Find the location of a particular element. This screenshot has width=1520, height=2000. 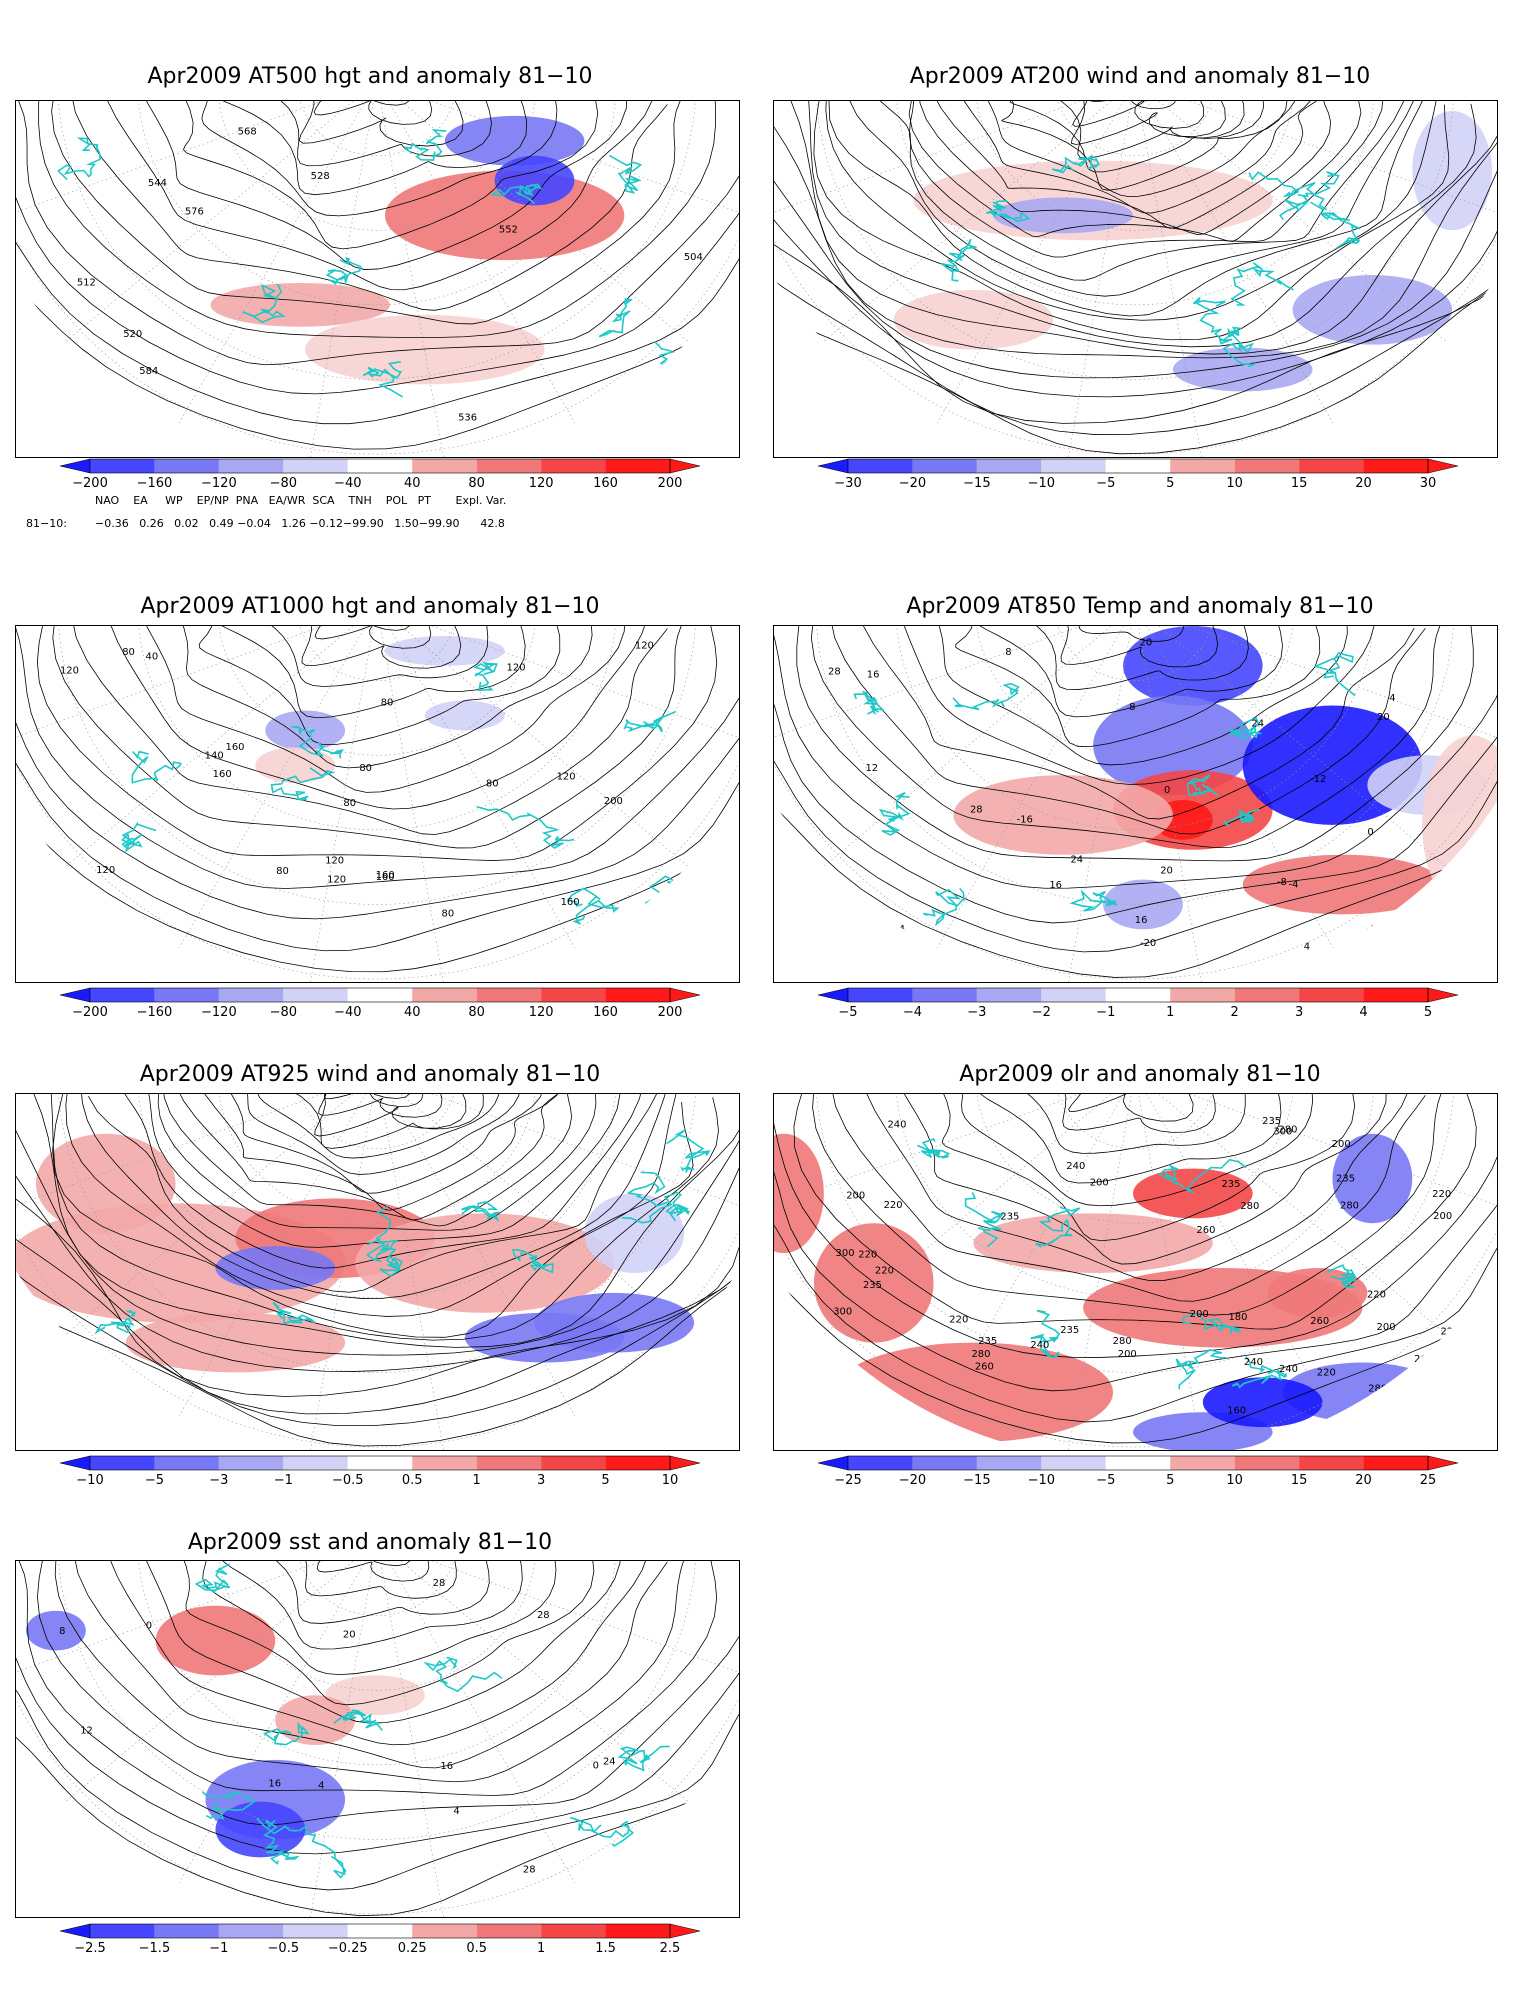

colorbar-tick-label: −4 is located at coordinates (912, 1012).